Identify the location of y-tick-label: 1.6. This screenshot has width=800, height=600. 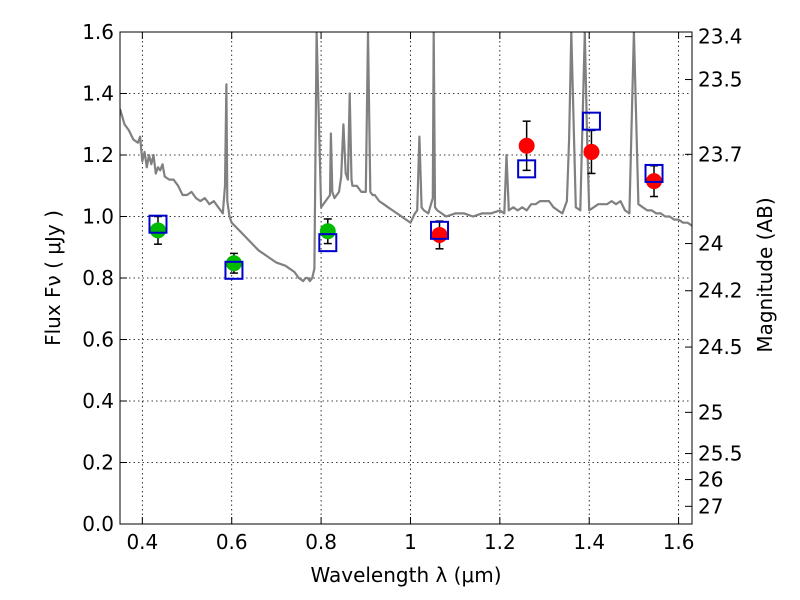
(98, 32).